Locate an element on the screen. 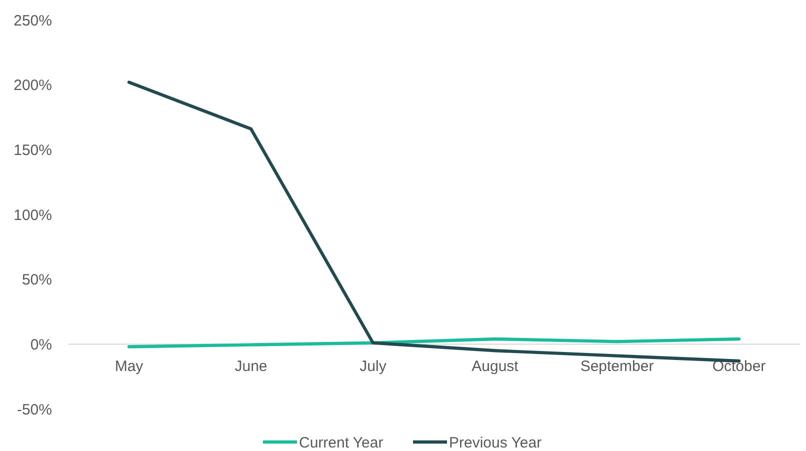 This screenshot has width=806, height=451. y-tick-label: 250% is located at coordinates (33, 21).